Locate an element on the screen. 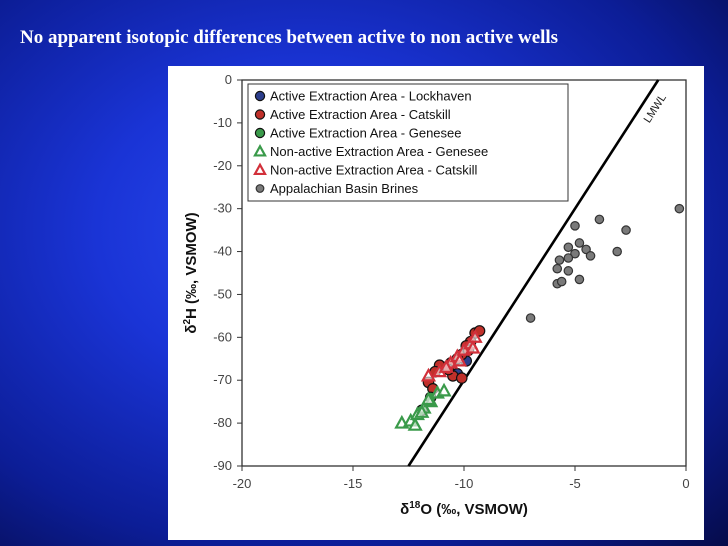 The width and height of the screenshot is (728, 546). y-tick-label: -30 is located at coordinates (222, 208).